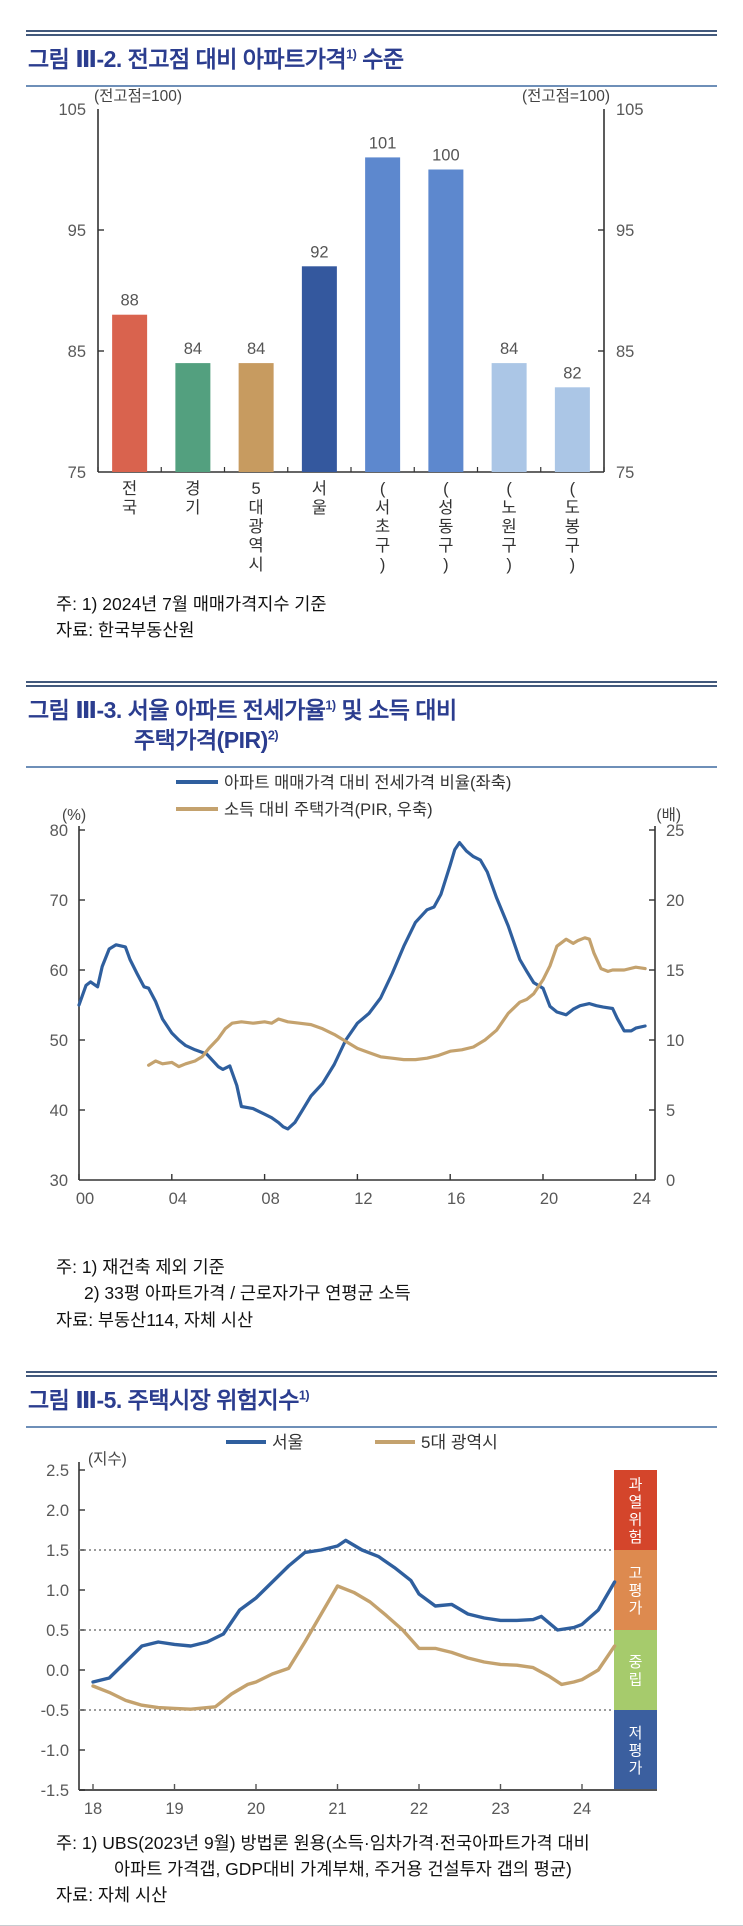  I want to click on bar-서울, so click(319, 369).